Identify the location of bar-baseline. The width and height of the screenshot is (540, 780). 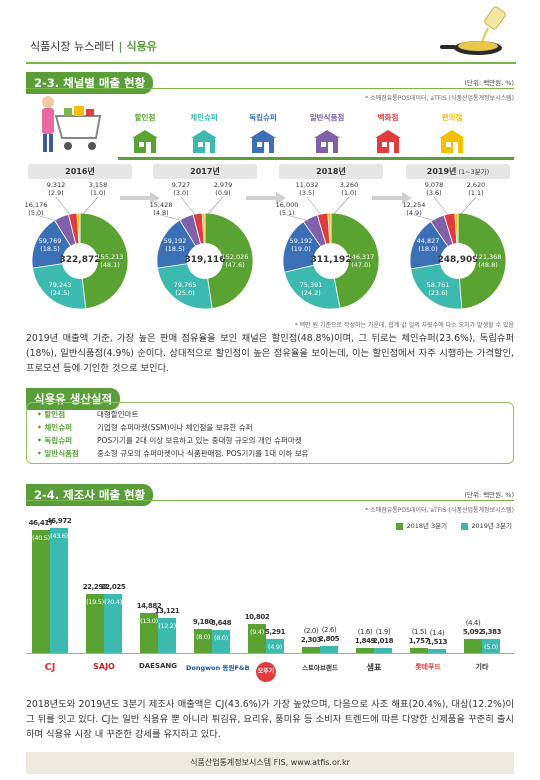
(270, 653).